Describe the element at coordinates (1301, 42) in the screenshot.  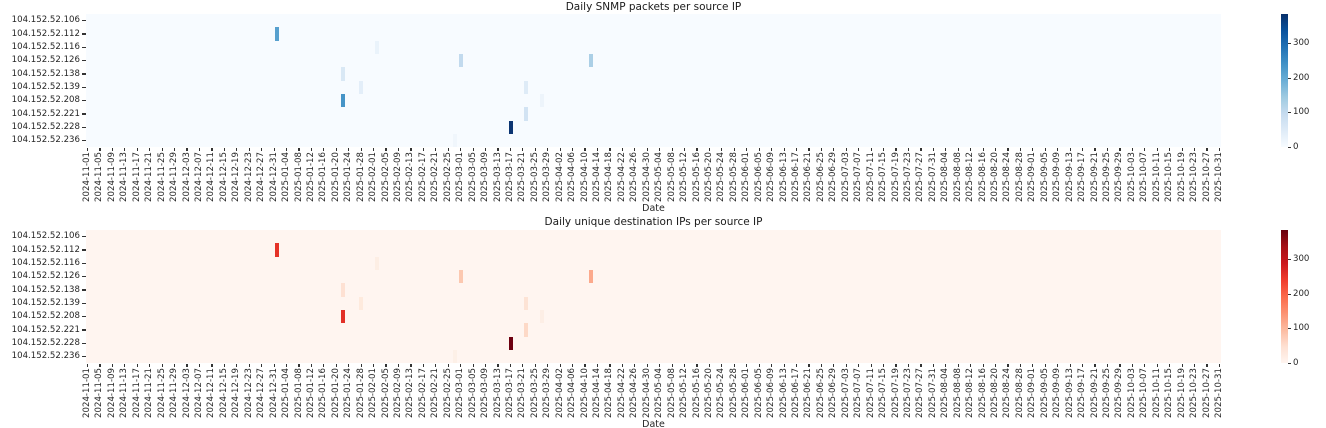
I see `colorbar-tick-label: 300` at that location.